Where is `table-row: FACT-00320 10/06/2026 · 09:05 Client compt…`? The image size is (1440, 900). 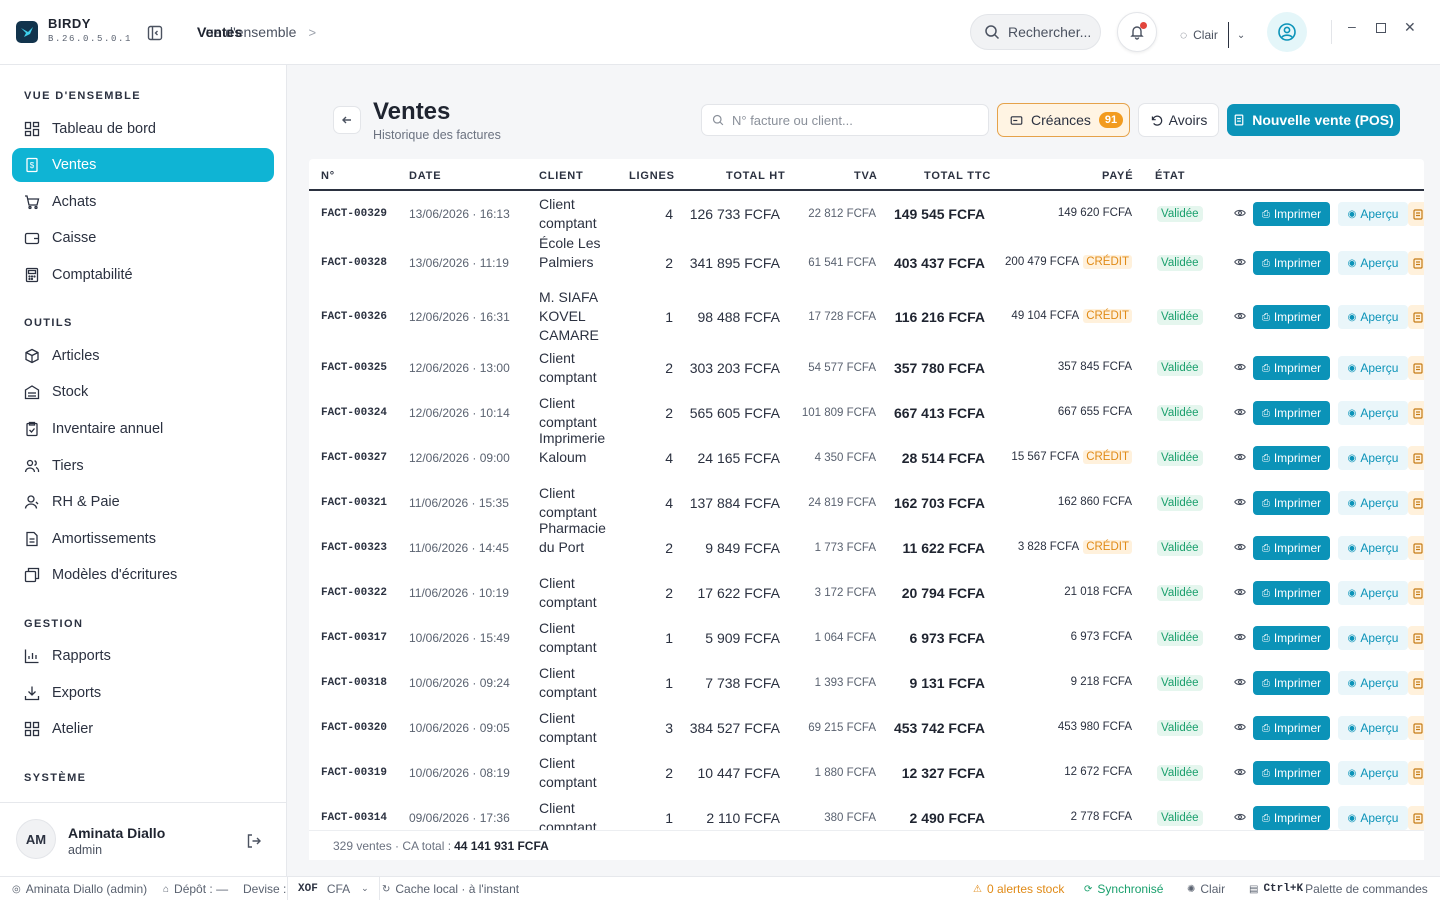
table-row: FACT-00320 10/06/2026 · 09:05 Client compt… is located at coordinates (866, 727).